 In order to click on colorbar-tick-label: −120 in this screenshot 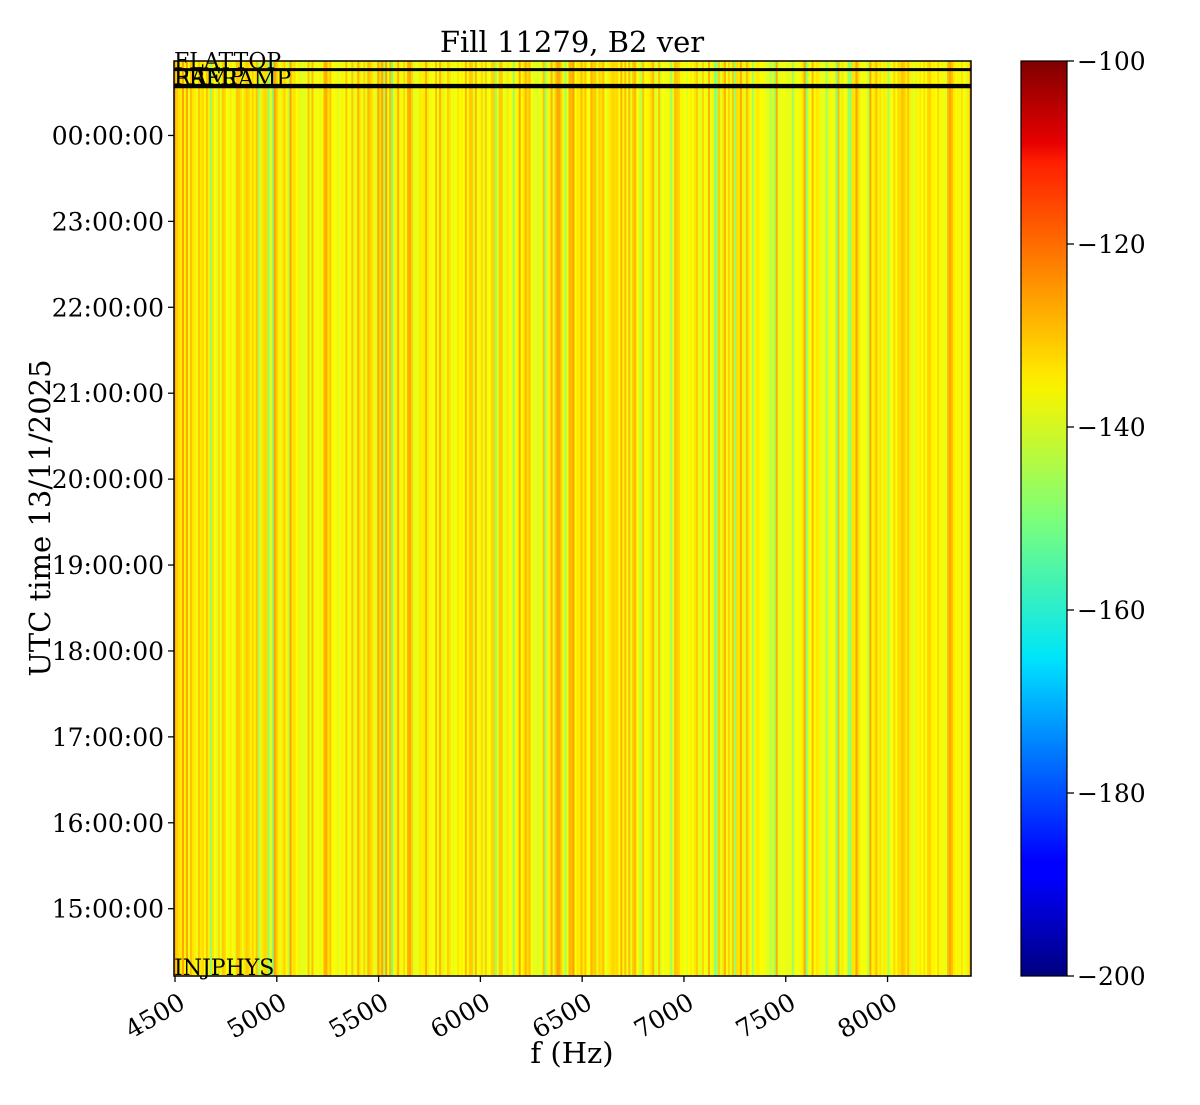, I will do `click(1111, 244)`.